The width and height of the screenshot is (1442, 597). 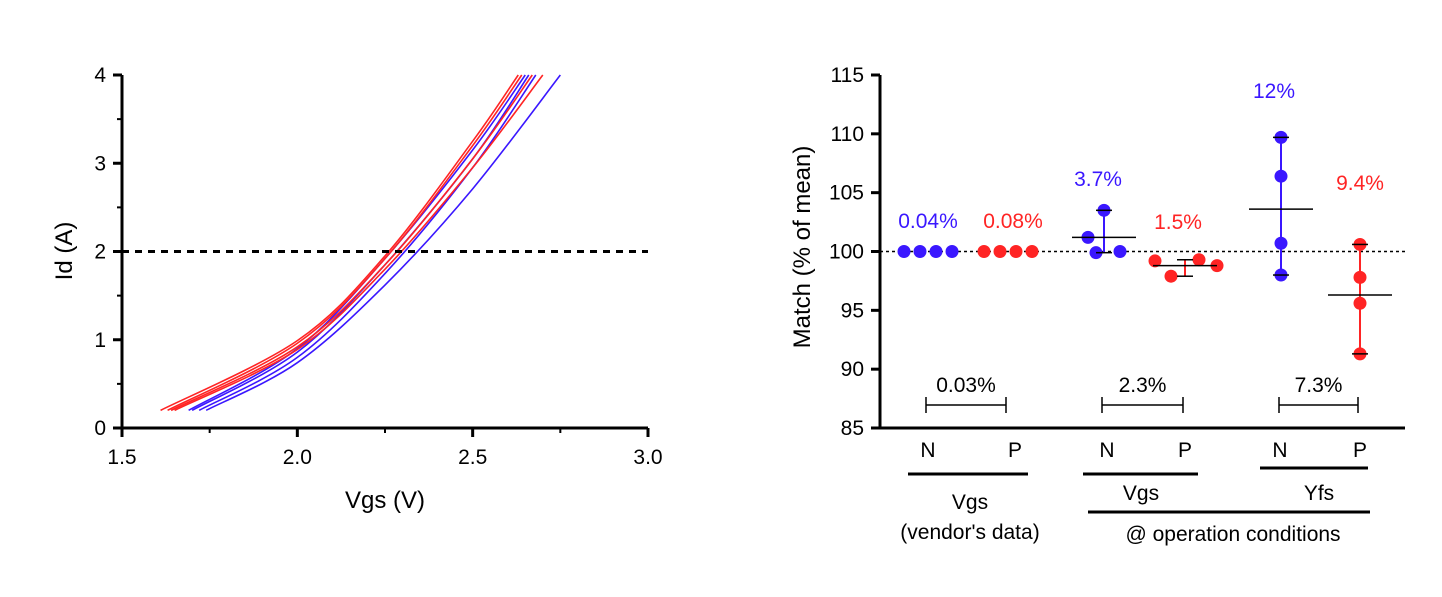 What do you see at coordinates (1232, 534) in the screenshot?
I see `operation-conditions-label: @ operation conditions` at bounding box center [1232, 534].